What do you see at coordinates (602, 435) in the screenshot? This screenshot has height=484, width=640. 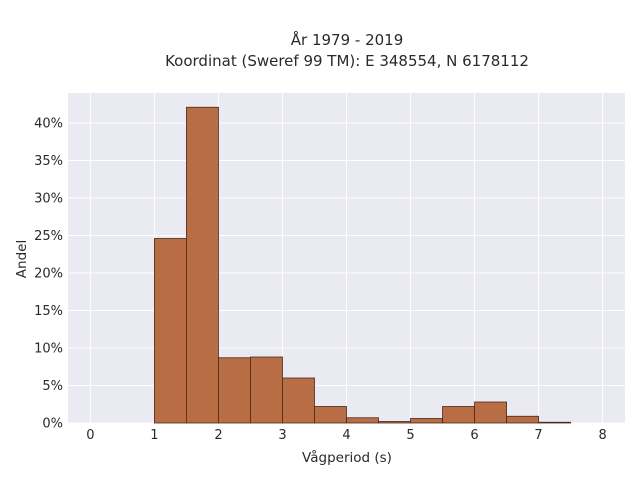 I see `x-tick-label: 8` at bounding box center [602, 435].